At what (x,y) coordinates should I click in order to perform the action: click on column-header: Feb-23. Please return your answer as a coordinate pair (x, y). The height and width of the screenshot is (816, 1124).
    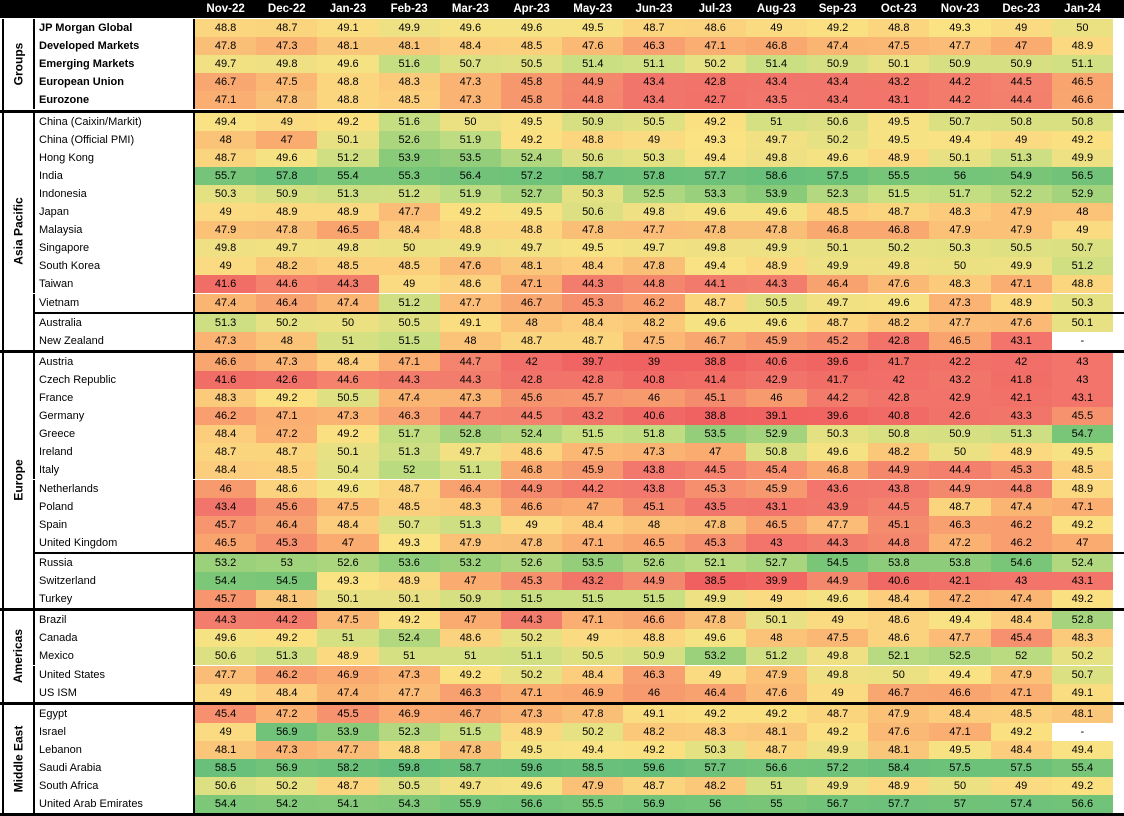
    Looking at the image, I should click on (409, 9).